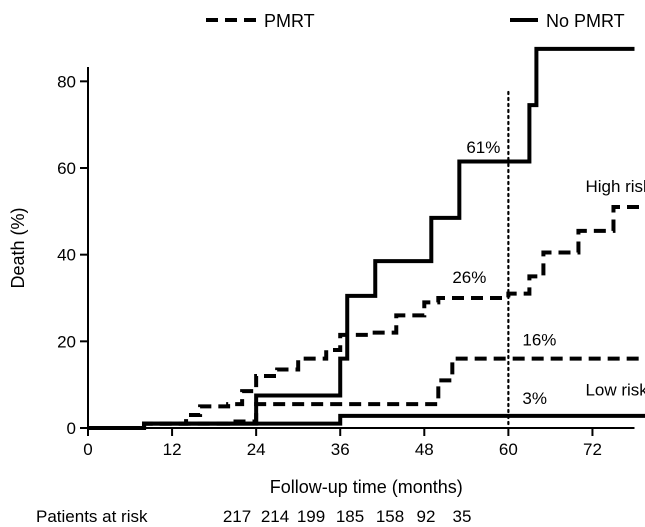 The width and height of the screenshot is (645, 527). I want to click on x-tick-label: 36, so click(340, 449).